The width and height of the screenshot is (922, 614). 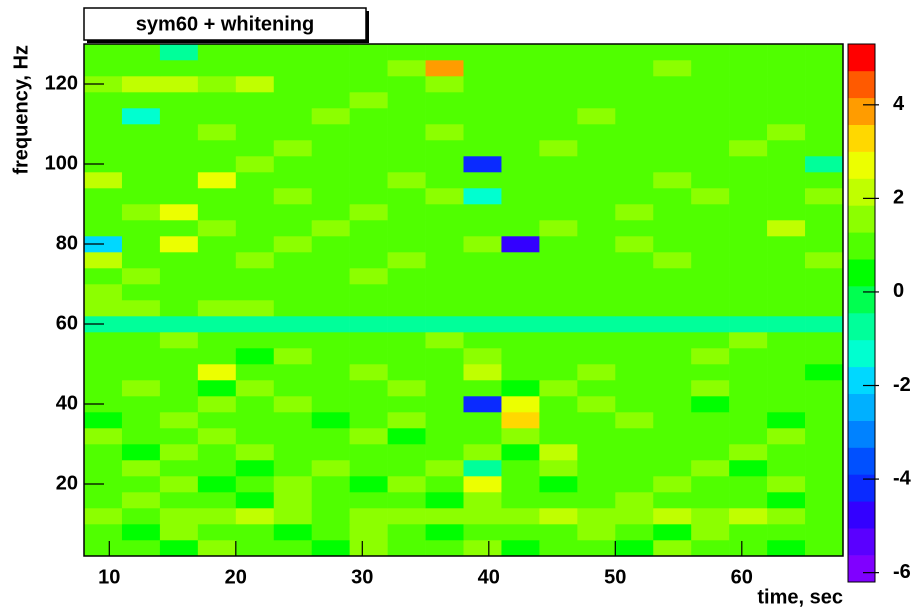 I want to click on title-box, so click(x=225, y=24).